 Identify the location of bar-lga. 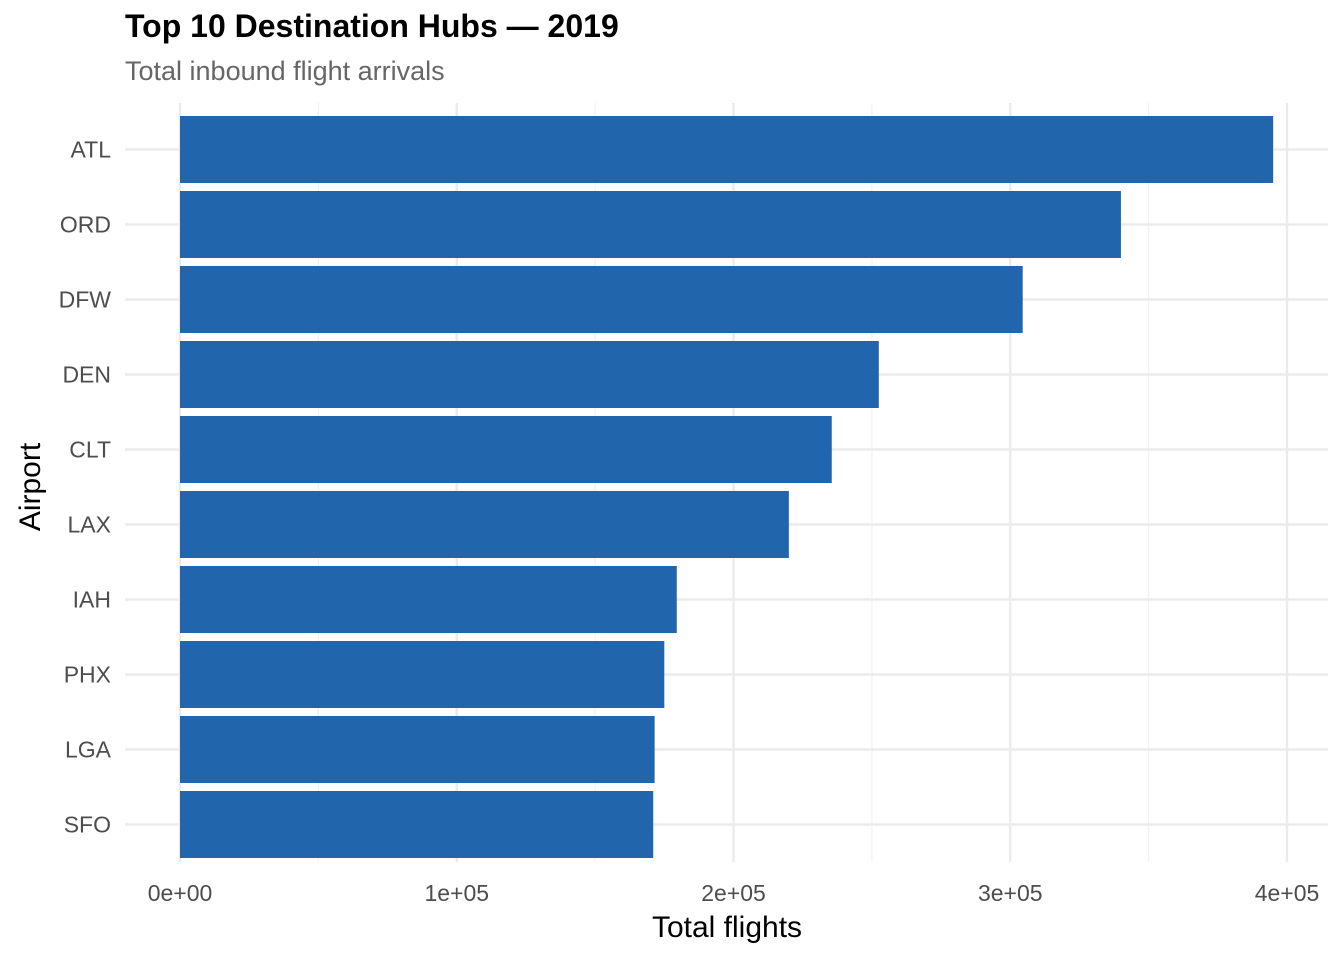
(417, 749).